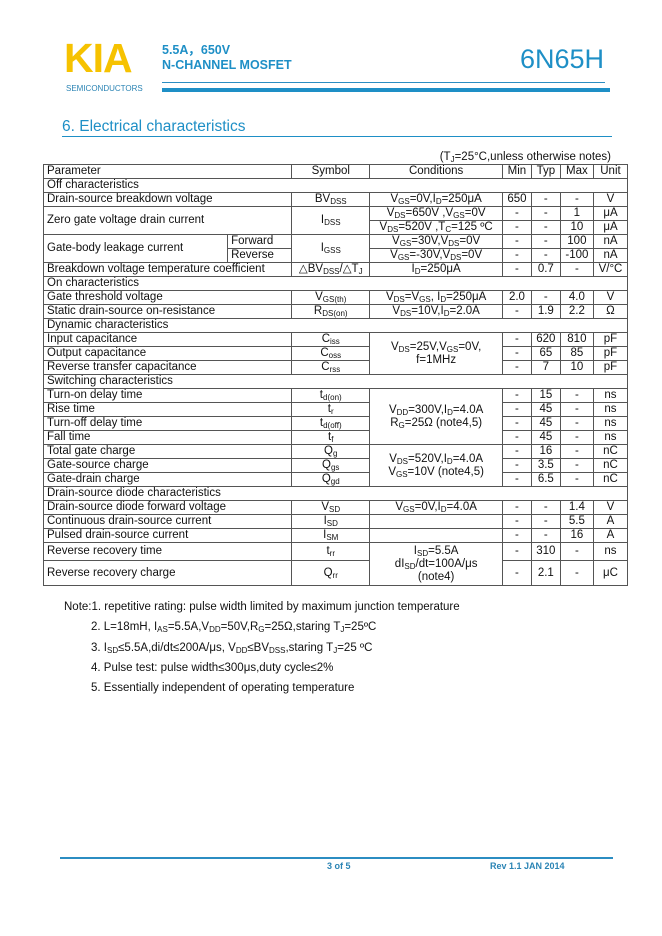 This screenshot has width=662, height=936. I want to click on unit-cell: μC, so click(610, 573).